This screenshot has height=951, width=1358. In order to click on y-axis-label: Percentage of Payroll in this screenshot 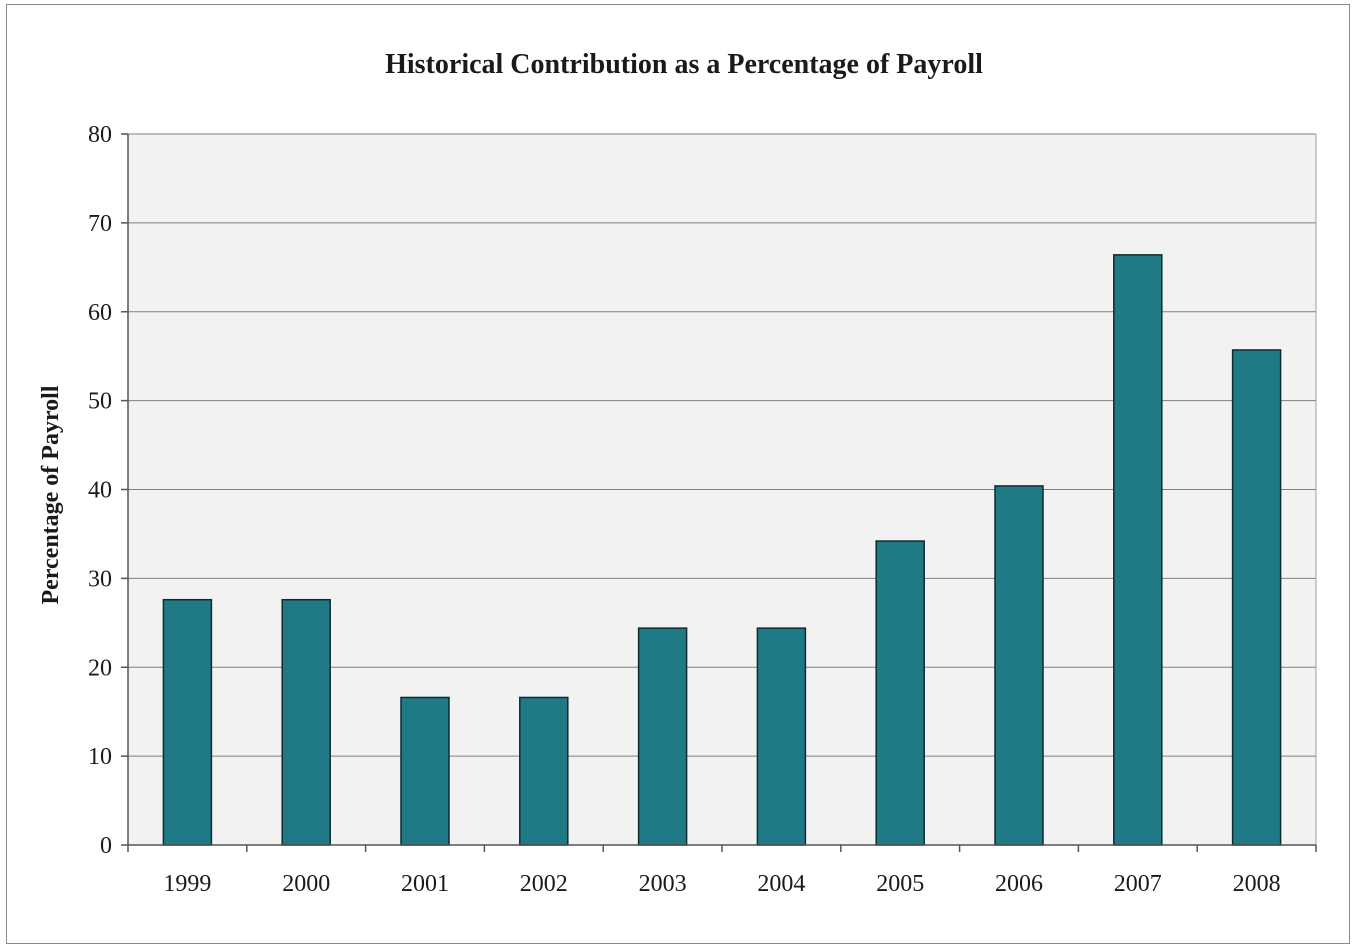, I will do `click(51, 494)`.